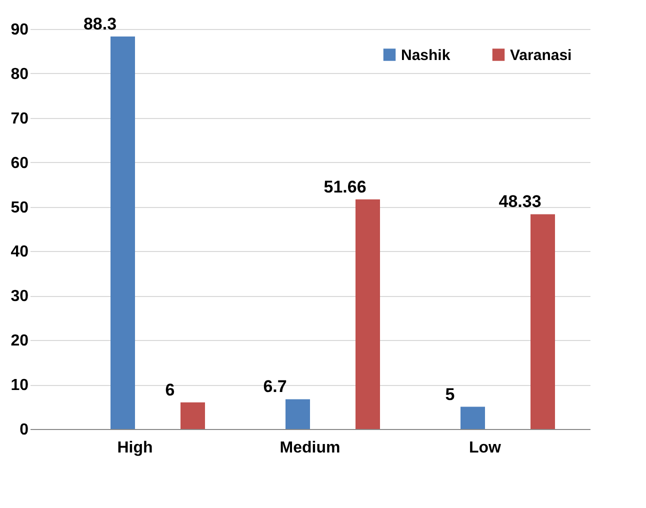 The height and width of the screenshot is (508, 646). What do you see at coordinates (19, 297) in the screenshot?
I see `y-tick-label: 30` at bounding box center [19, 297].